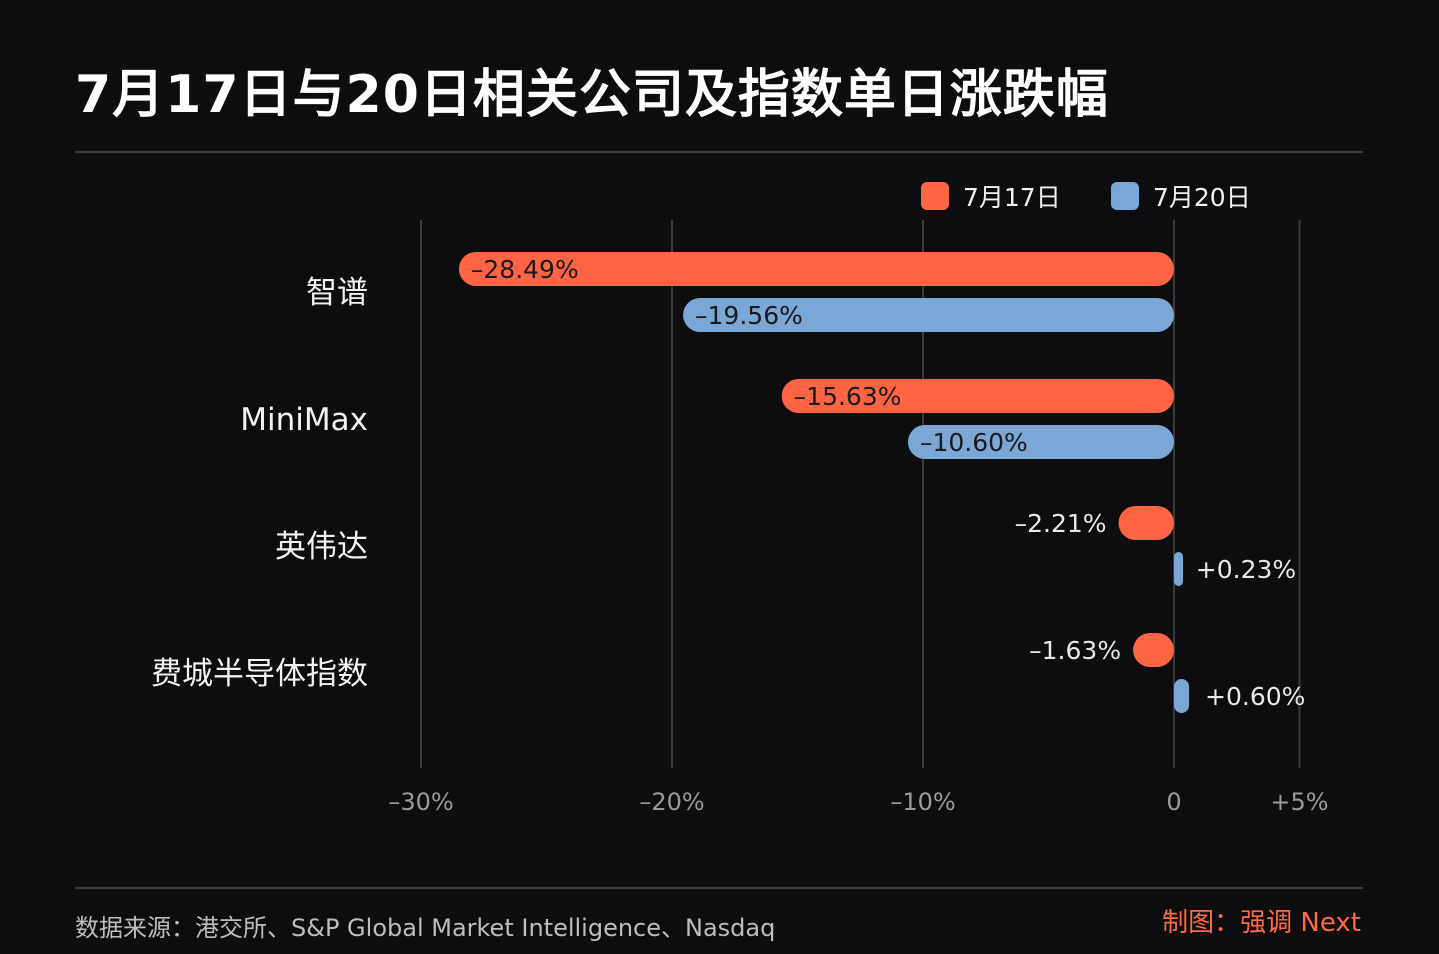 This screenshot has width=1439, height=954. I want to click on x-tick-label: –20%, so click(671, 802).